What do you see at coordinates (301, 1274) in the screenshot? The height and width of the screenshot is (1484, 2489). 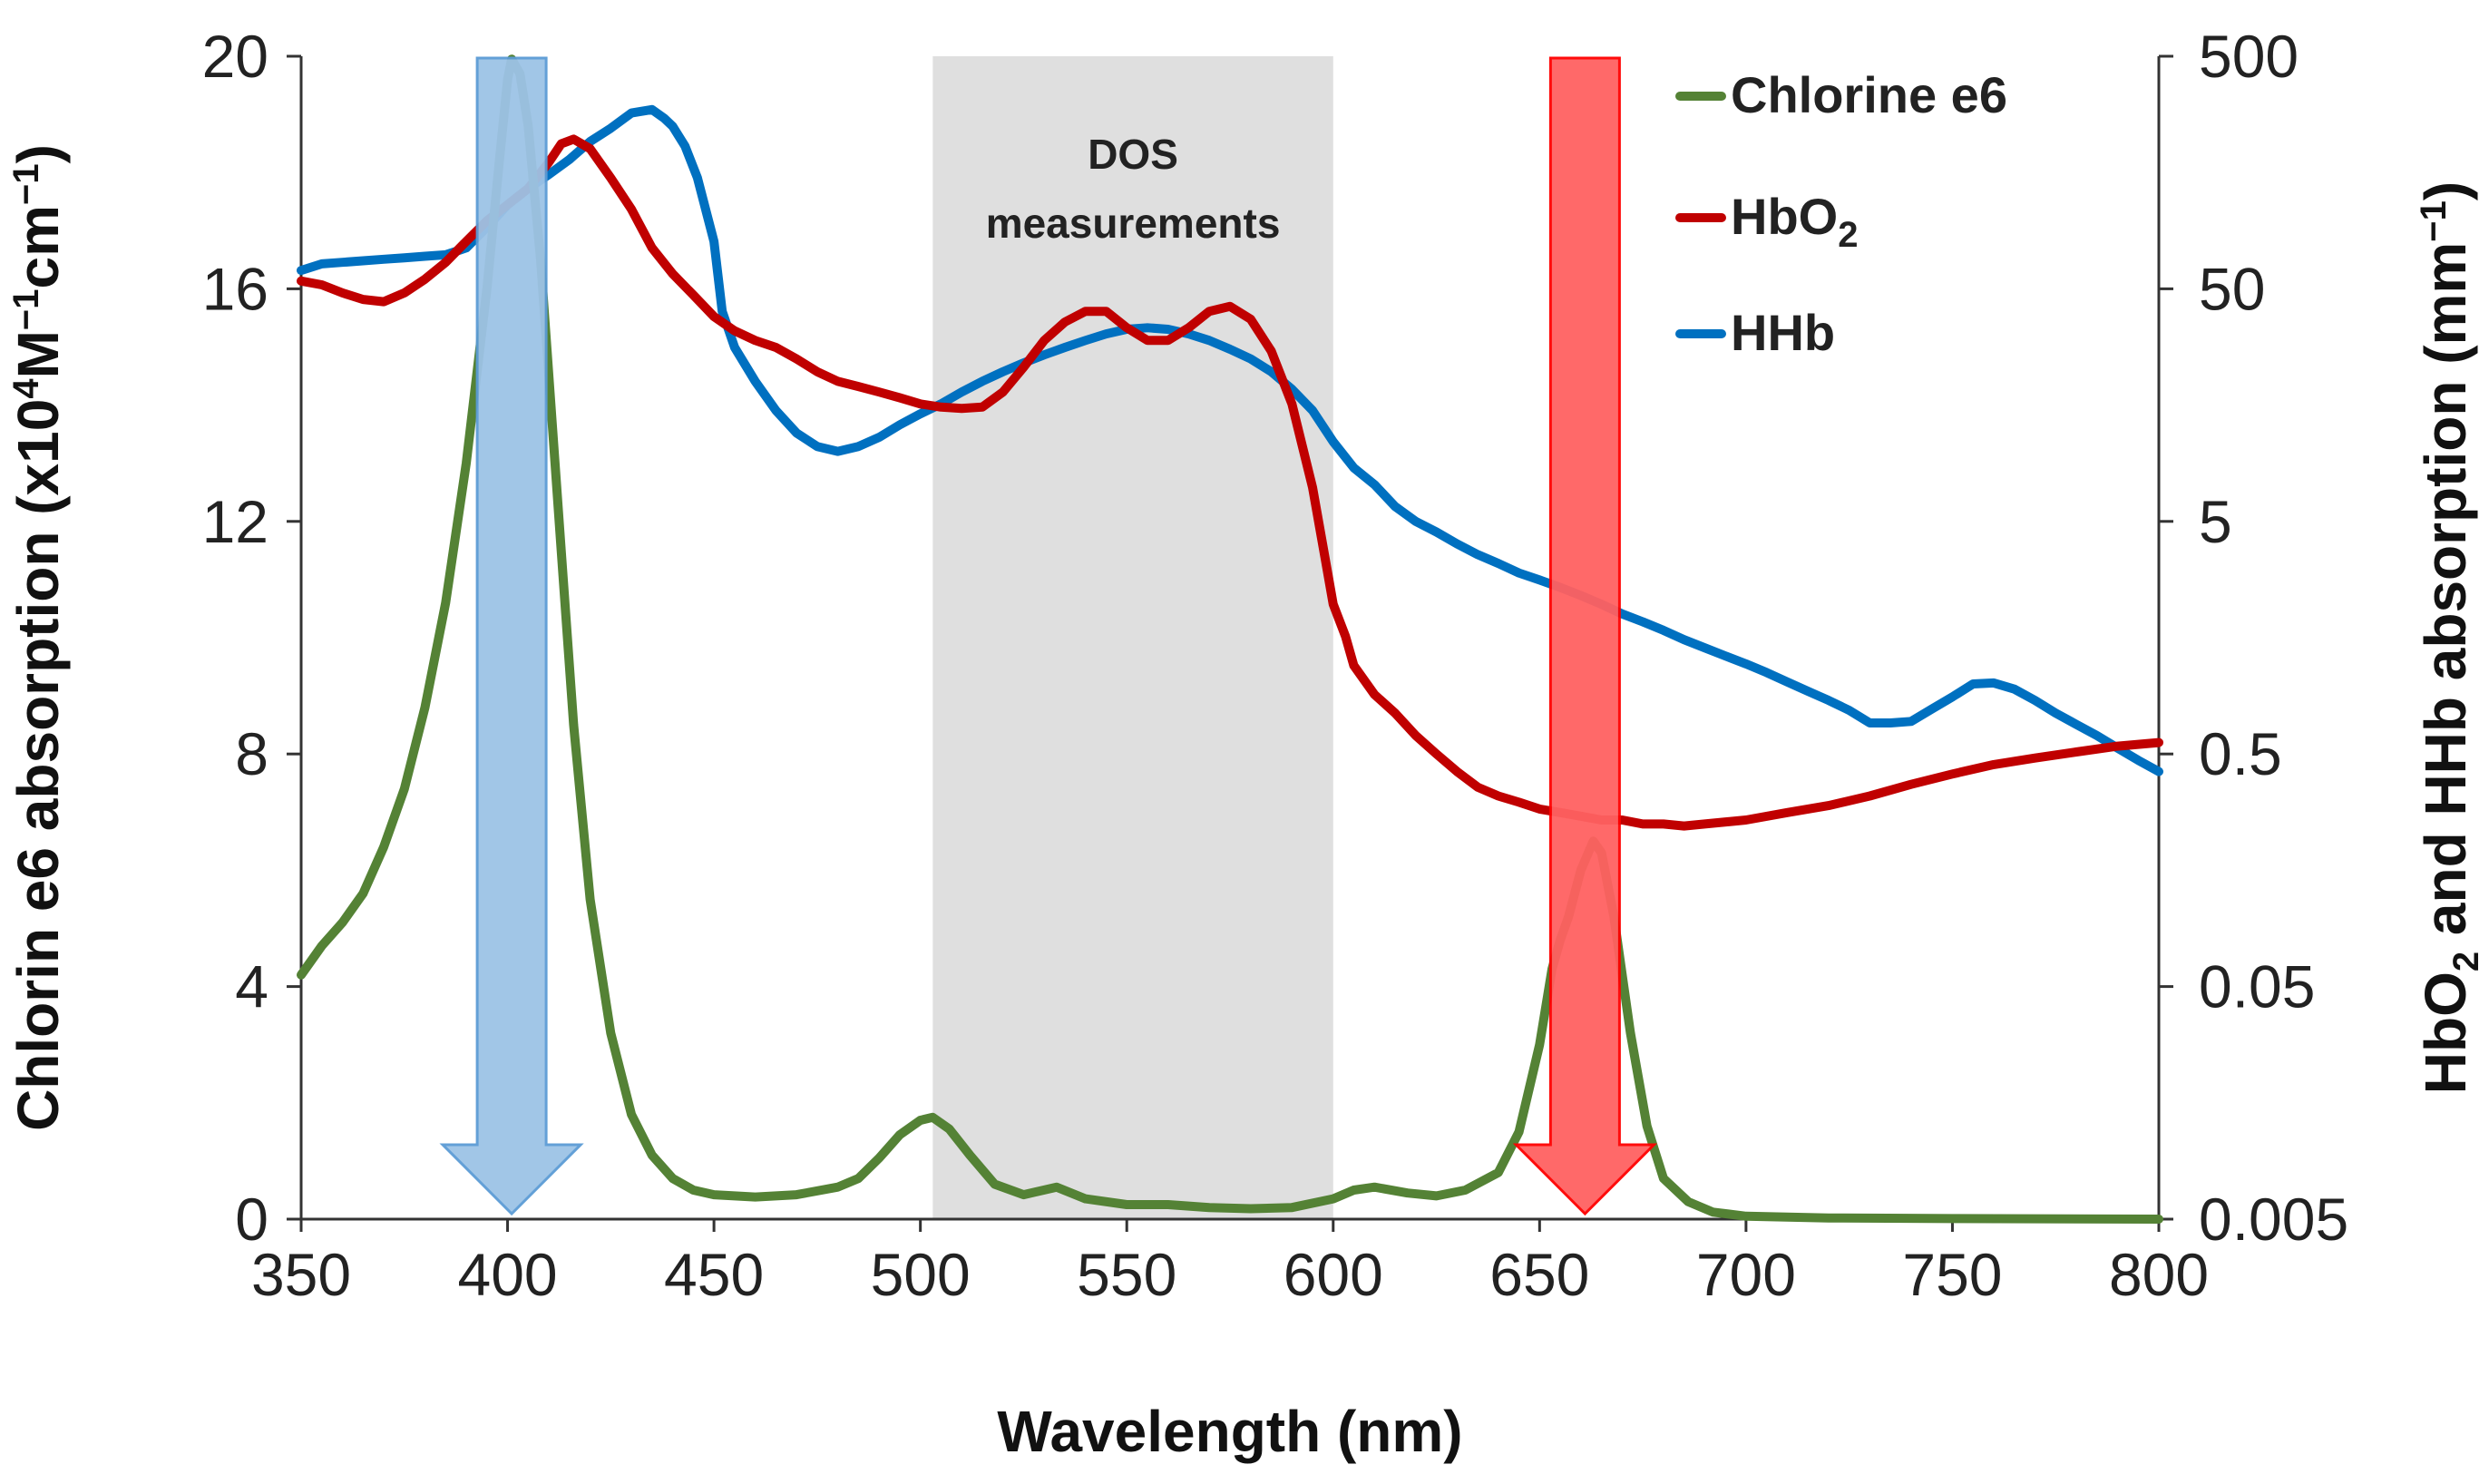 I see `x-tick-label: 350` at bounding box center [301, 1274].